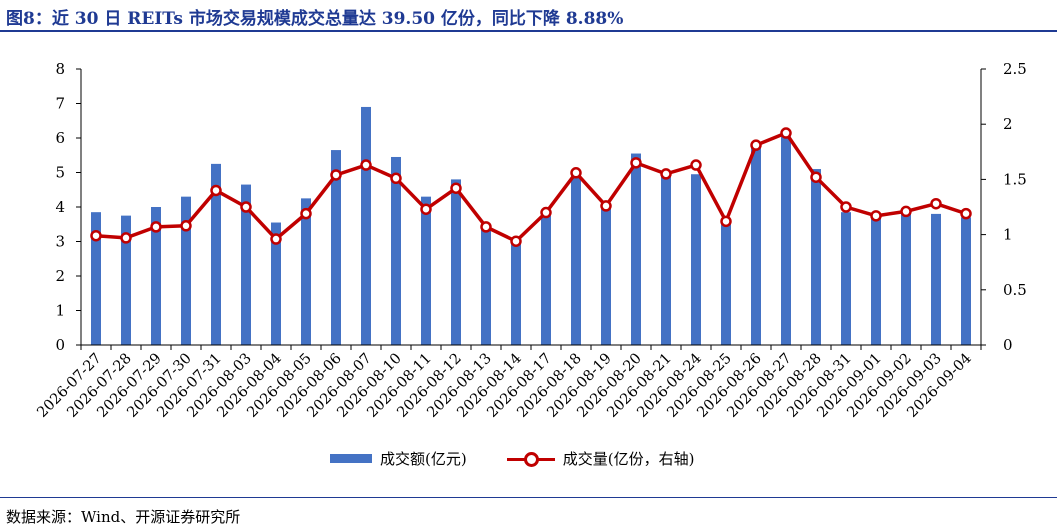 The height and width of the screenshot is (530, 1057). What do you see at coordinates (628, 459) in the screenshot?
I see `legend-line-label: 成交量(亿份，右轴)` at bounding box center [628, 459].